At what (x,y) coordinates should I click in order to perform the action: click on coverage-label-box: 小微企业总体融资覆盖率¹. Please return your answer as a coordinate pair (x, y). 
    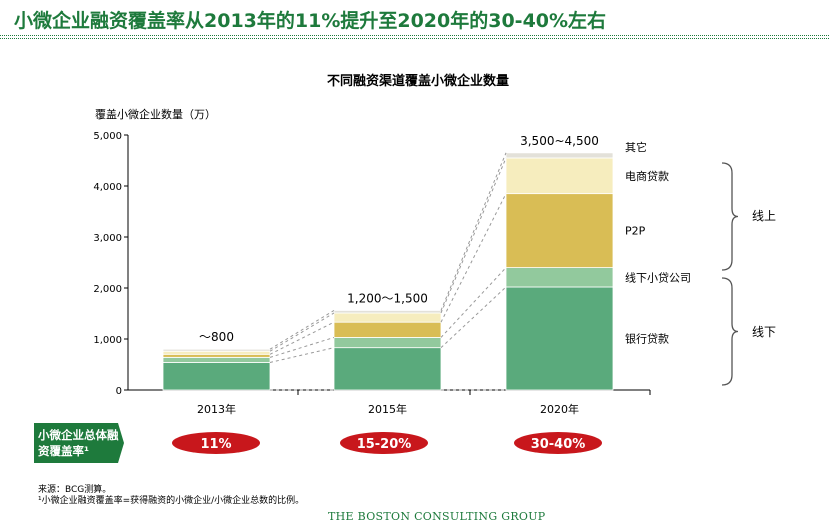
    Looking at the image, I should click on (79, 443).